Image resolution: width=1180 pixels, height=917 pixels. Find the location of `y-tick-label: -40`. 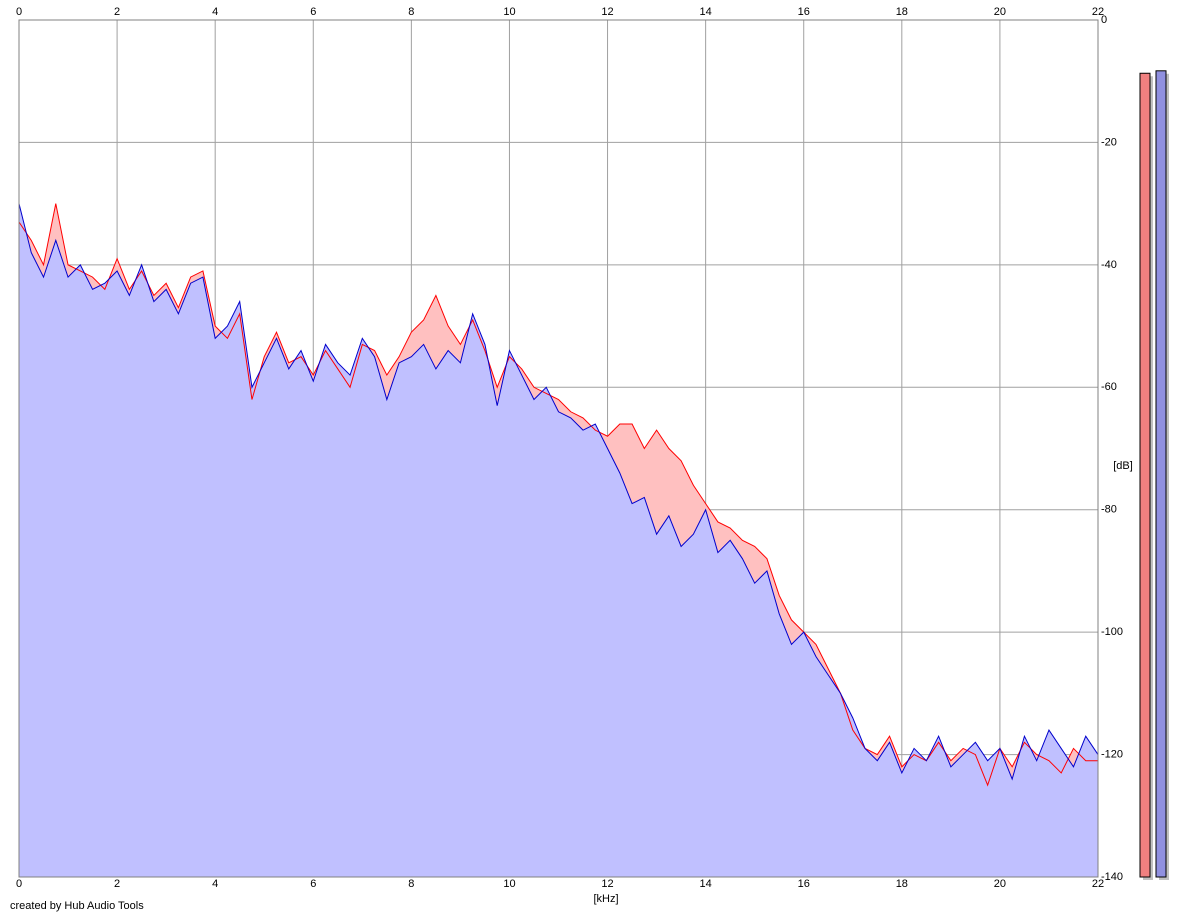

y-tick-label: -40 is located at coordinates (1109, 265).